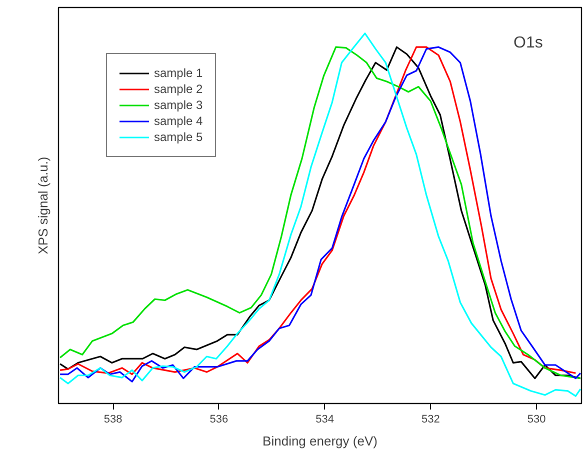 The height and width of the screenshot is (451, 583). What do you see at coordinates (178, 137) in the screenshot?
I see `legend-label: sample 5` at bounding box center [178, 137].